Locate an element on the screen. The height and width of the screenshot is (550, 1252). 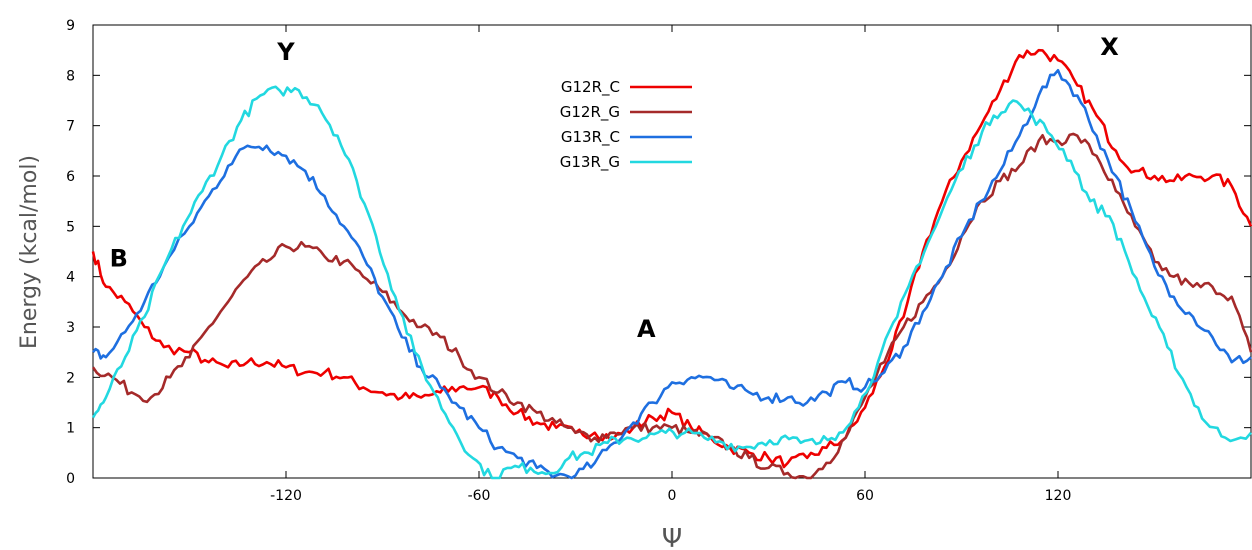
annotation-label: A is located at coordinates (646, 329).